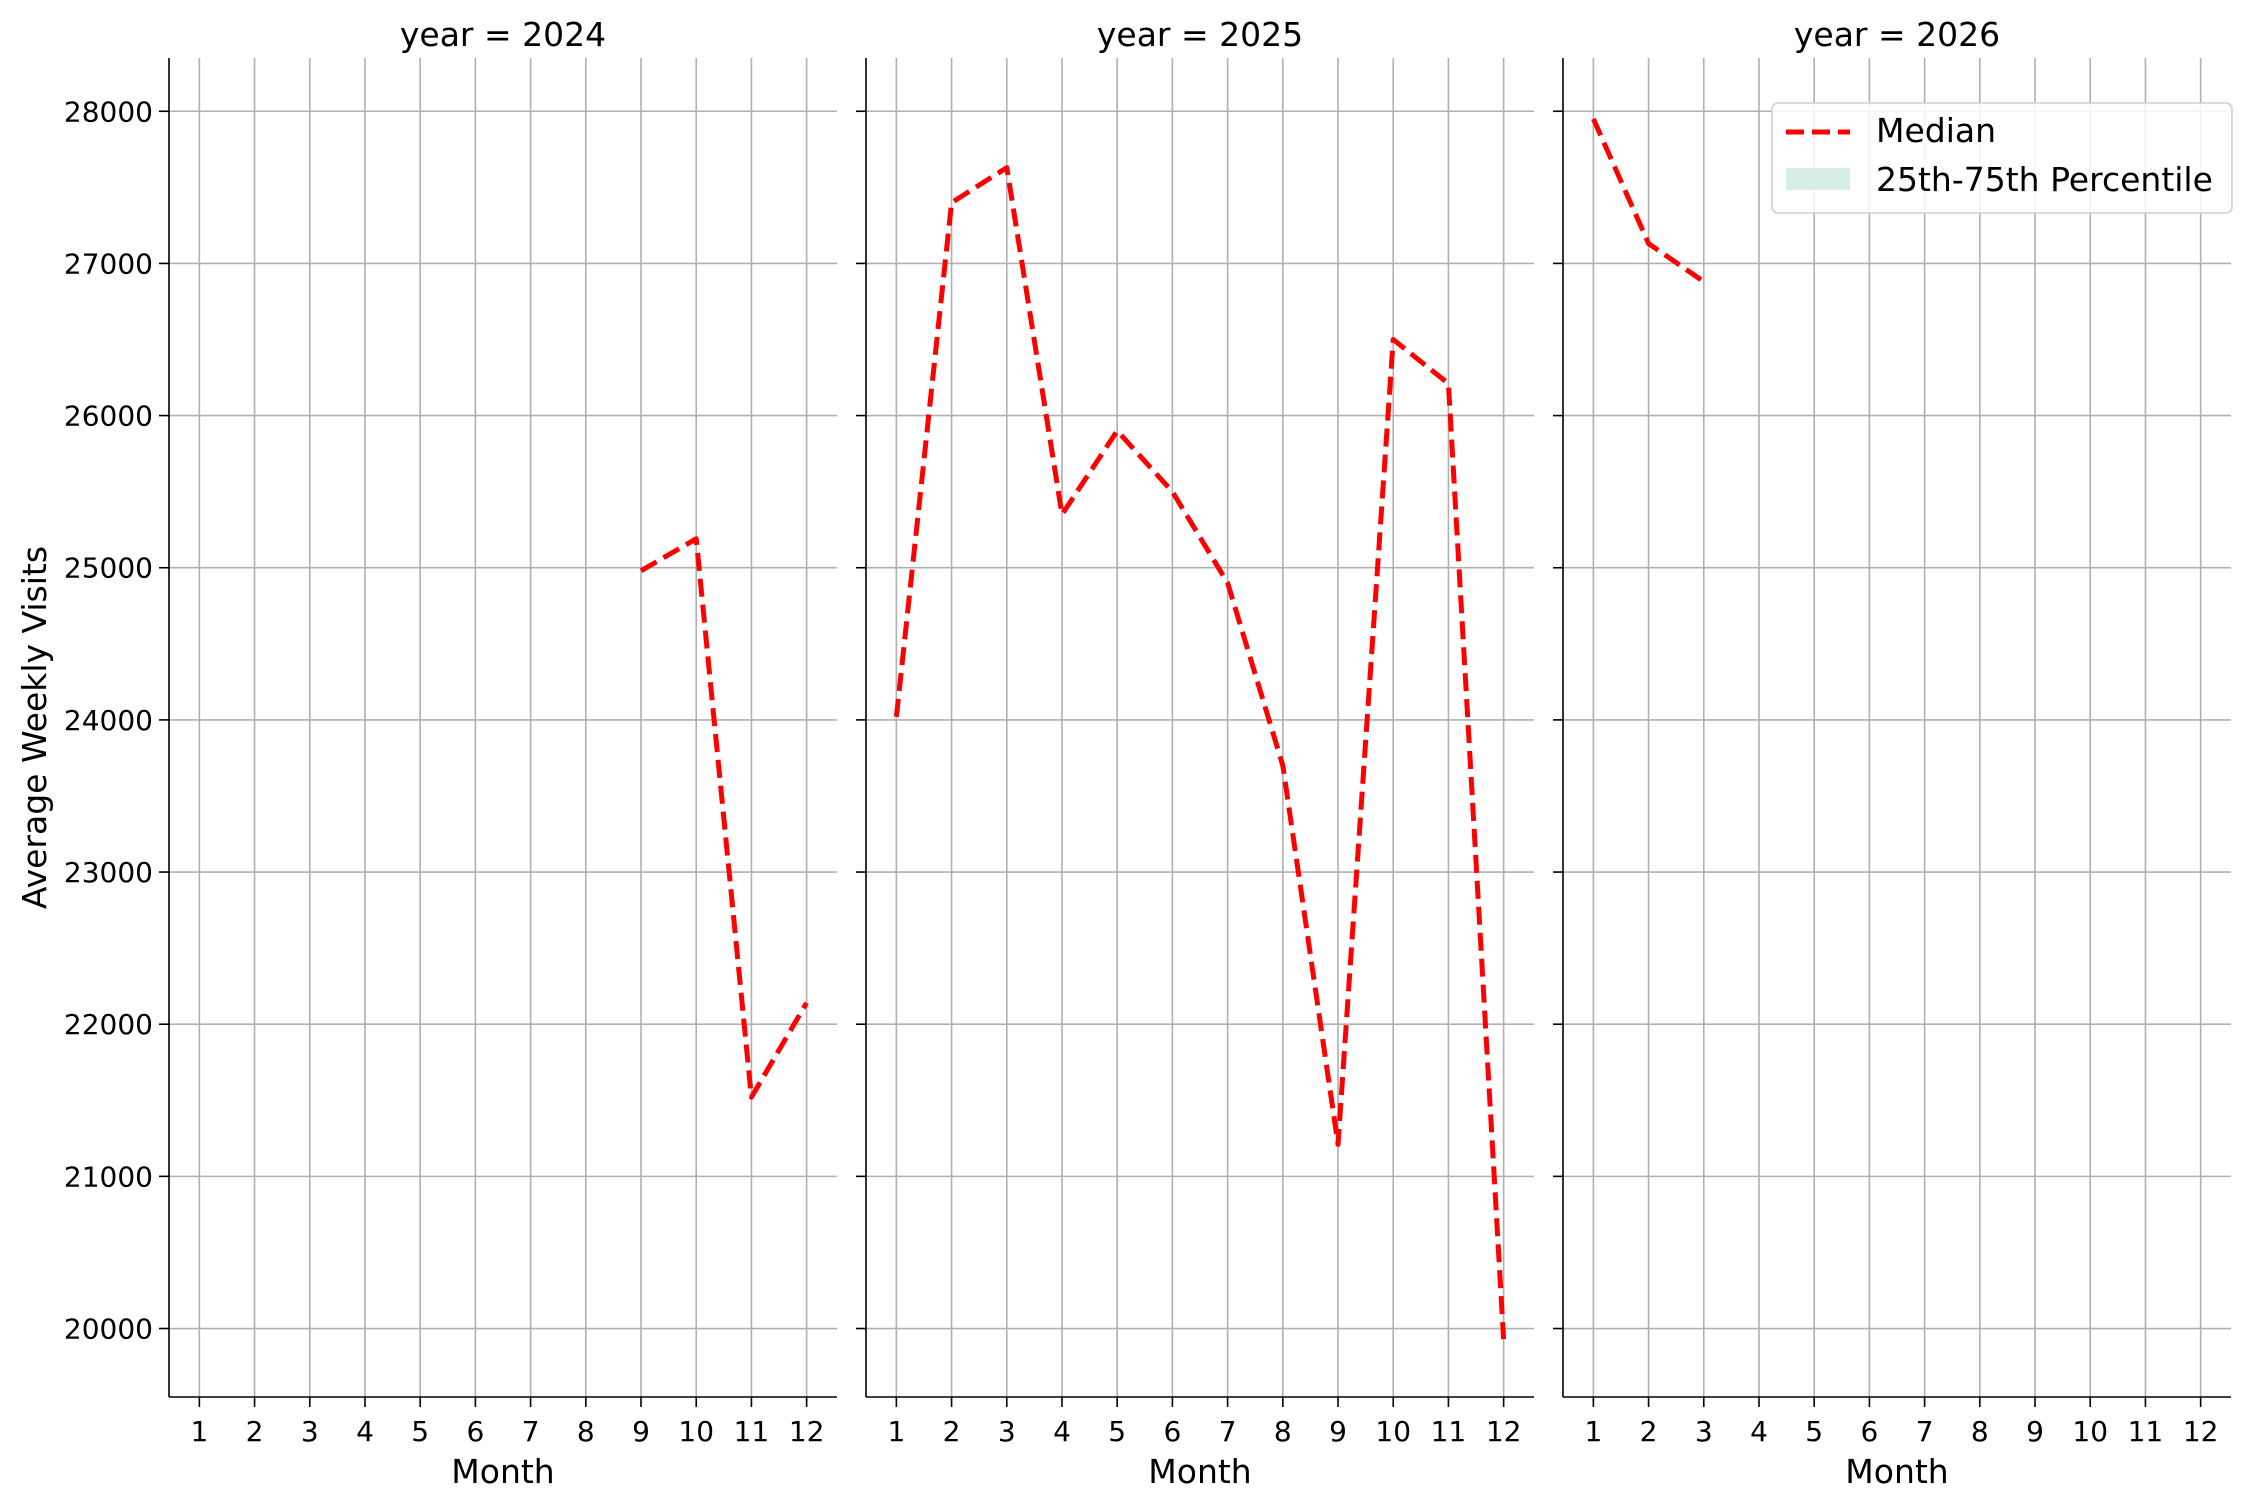 The width and height of the screenshot is (2250, 1505). I want to click on legend-percentile-label: 25th-75th Percentile, so click(2044, 179).